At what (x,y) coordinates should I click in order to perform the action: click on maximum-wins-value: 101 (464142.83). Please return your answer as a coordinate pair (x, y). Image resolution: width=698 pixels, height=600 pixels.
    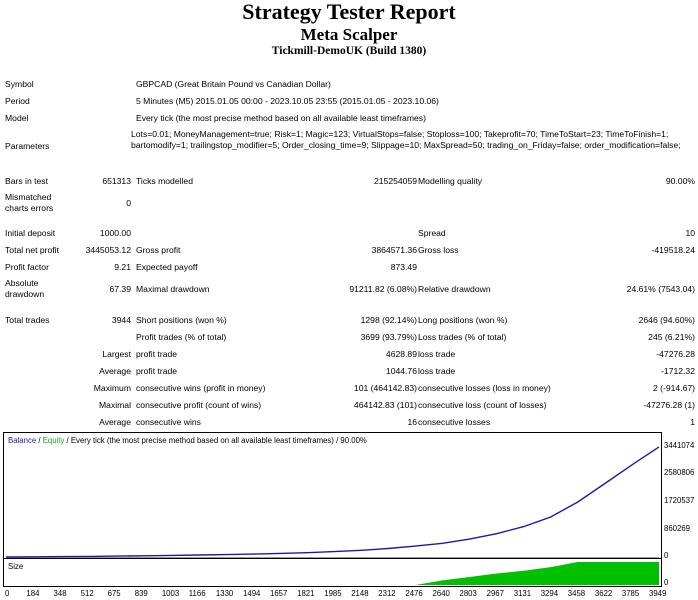
    Looking at the image, I should click on (385, 388).